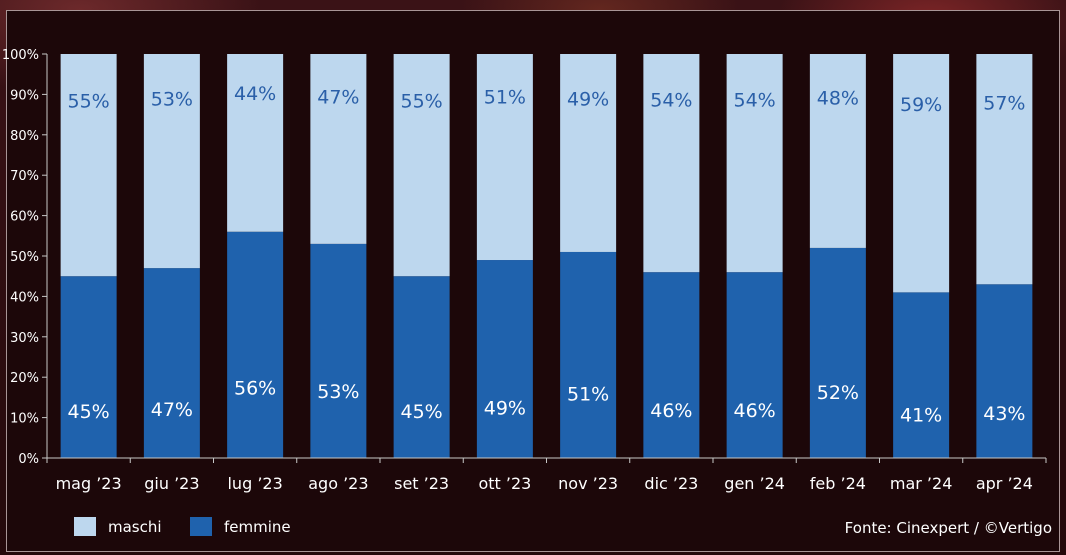  Describe the element at coordinates (257, 527) in the screenshot. I see `legend-label-femmine: femmine` at that location.